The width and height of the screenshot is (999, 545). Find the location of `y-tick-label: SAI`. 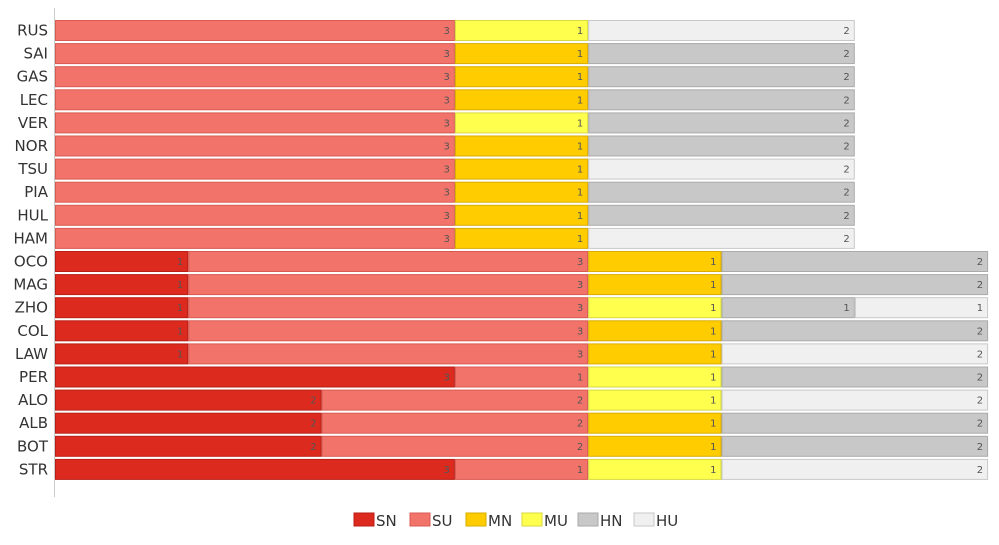

y-tick-label: SAI is located at coordinates (36, 54).